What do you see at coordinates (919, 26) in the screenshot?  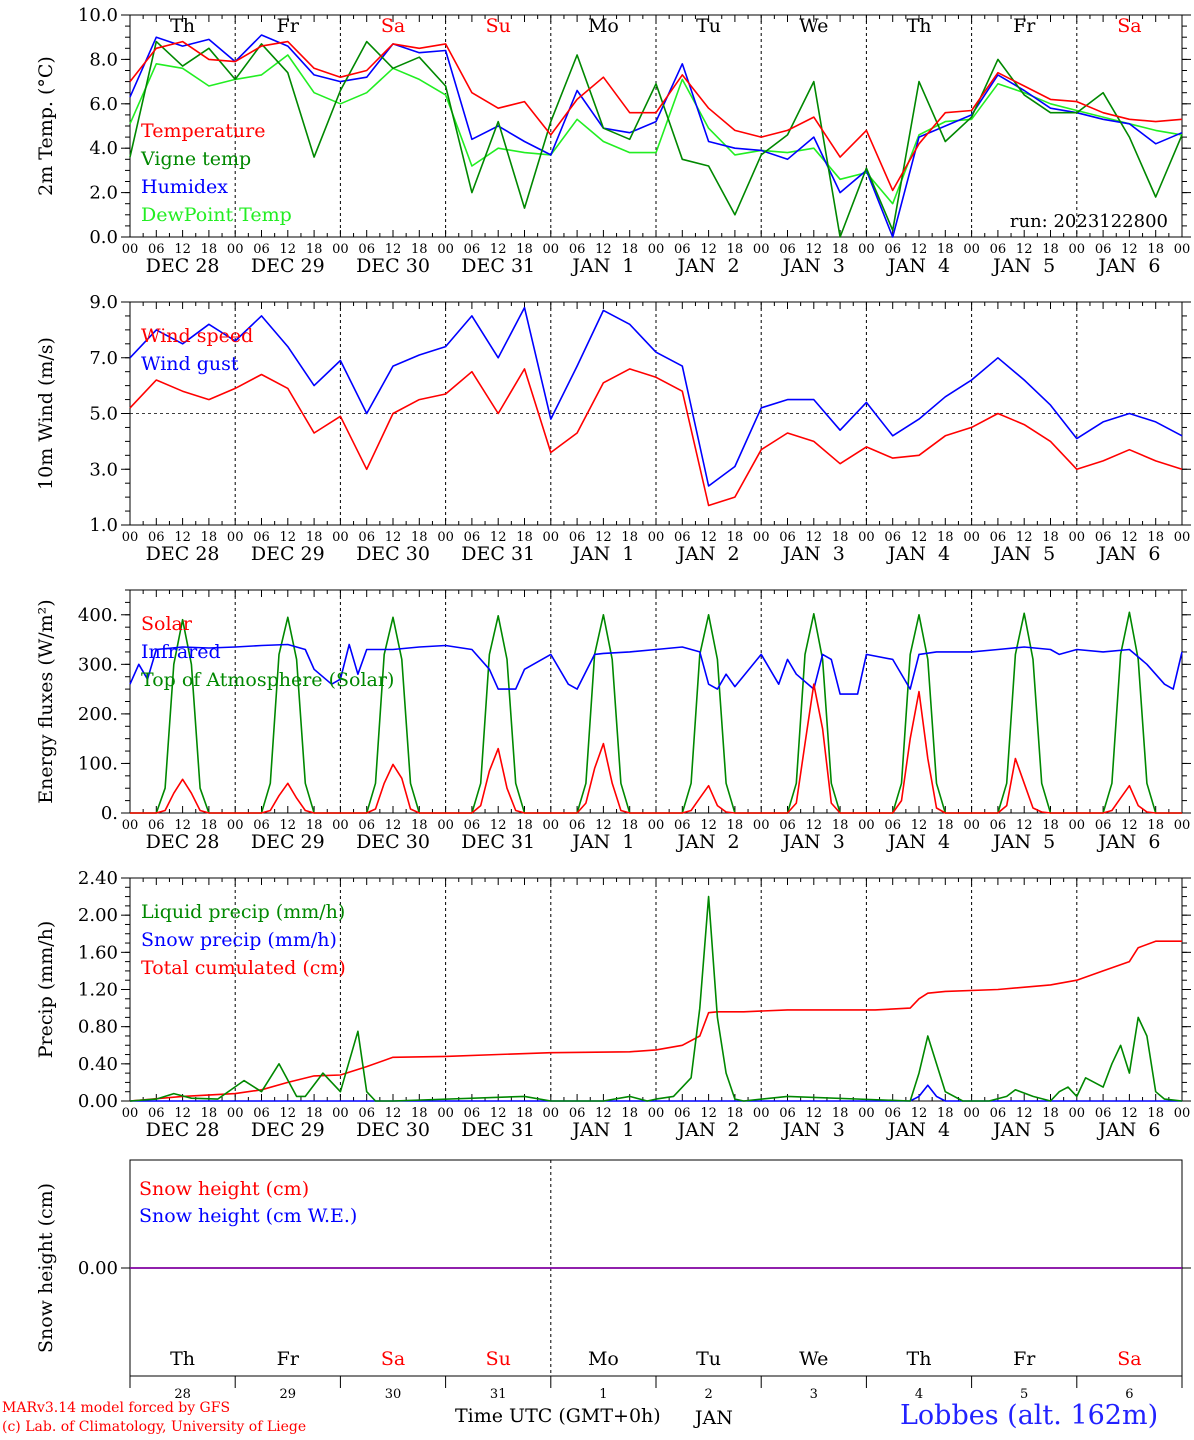 I see `weekday-label: Th` at bounding box center [919, 26].